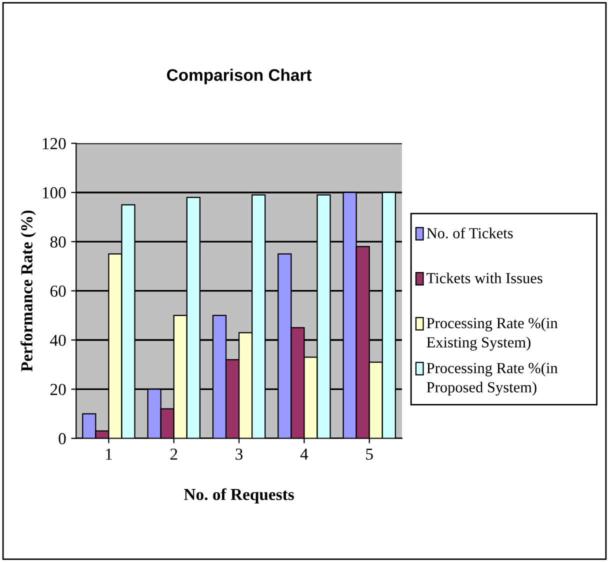 This screenshot has height=562, width=609. What do you see at coordinates (28, 291) in the screenshot?
I see `y-axis-title: Performance Rate (%)` at bounding box center [28, 291].